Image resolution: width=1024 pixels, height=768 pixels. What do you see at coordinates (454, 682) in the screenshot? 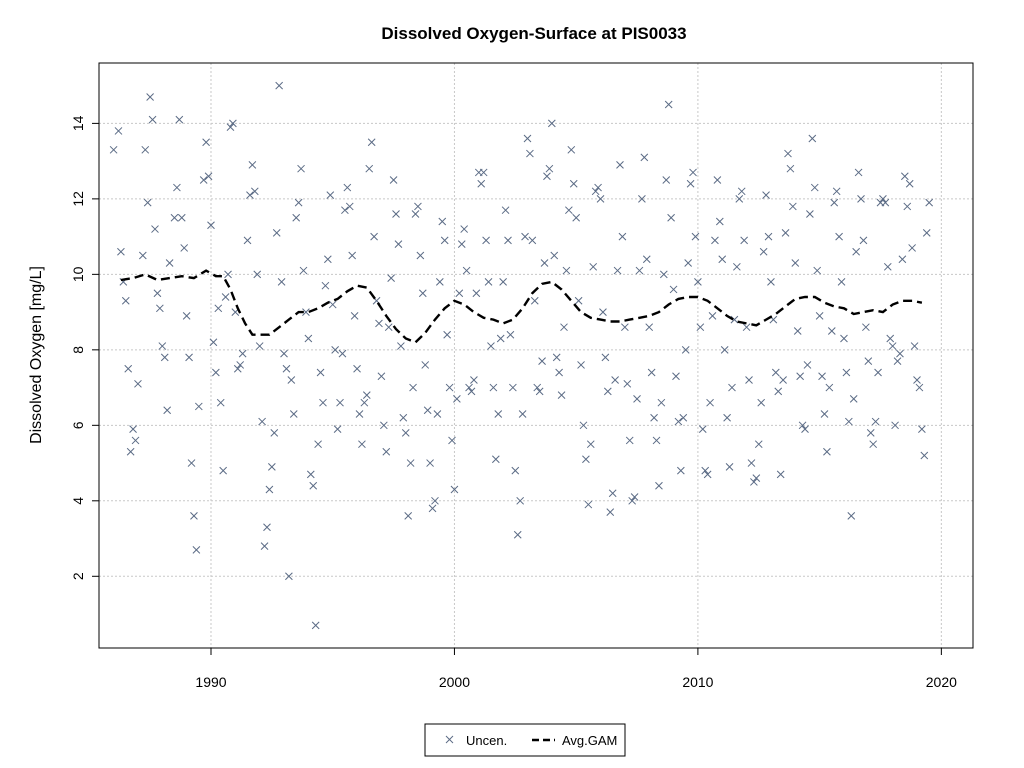
I see `x-tick-label: 2000` at bounding box center [454, 682].